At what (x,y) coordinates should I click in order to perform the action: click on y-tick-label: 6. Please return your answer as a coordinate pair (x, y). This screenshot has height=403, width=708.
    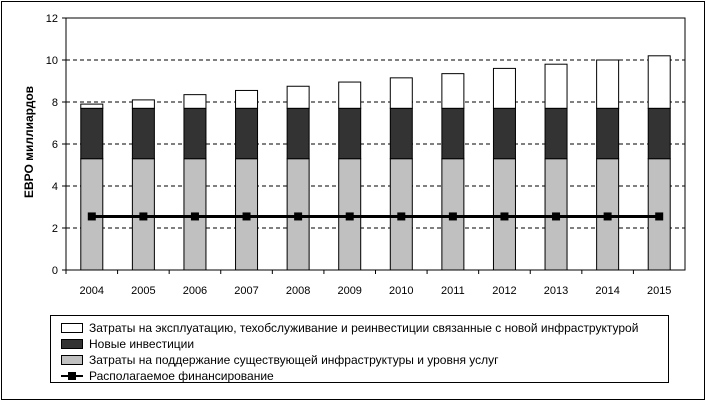
    Looking at the image, I should click on (55, 145).